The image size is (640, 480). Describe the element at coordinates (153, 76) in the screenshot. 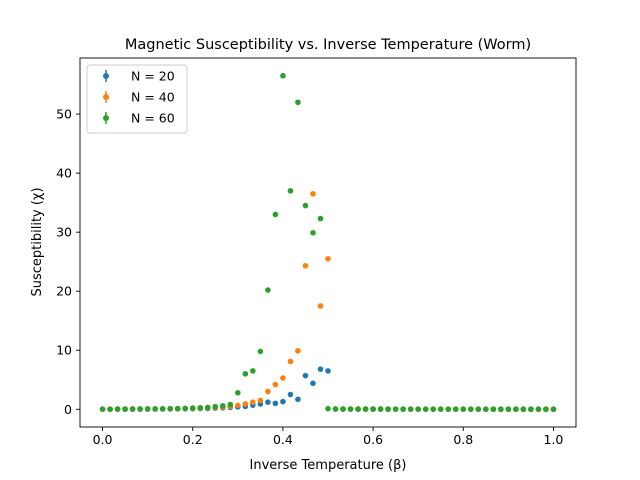

I see `legend-label: N = 20` at that location.